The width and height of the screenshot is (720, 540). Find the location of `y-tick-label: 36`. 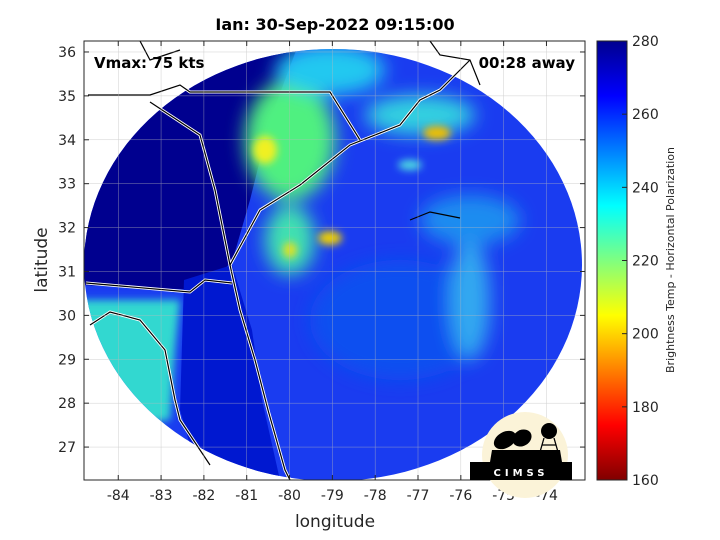

y-tick-label: 36 is located at coordinates (67, 53).